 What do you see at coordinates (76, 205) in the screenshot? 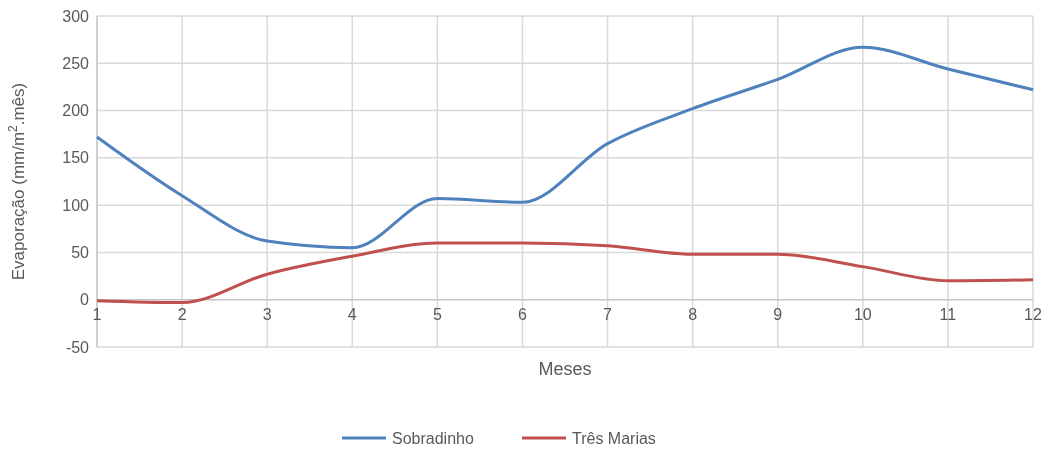
I see `y-tick-label: 100` at bounding box center [76, 205].